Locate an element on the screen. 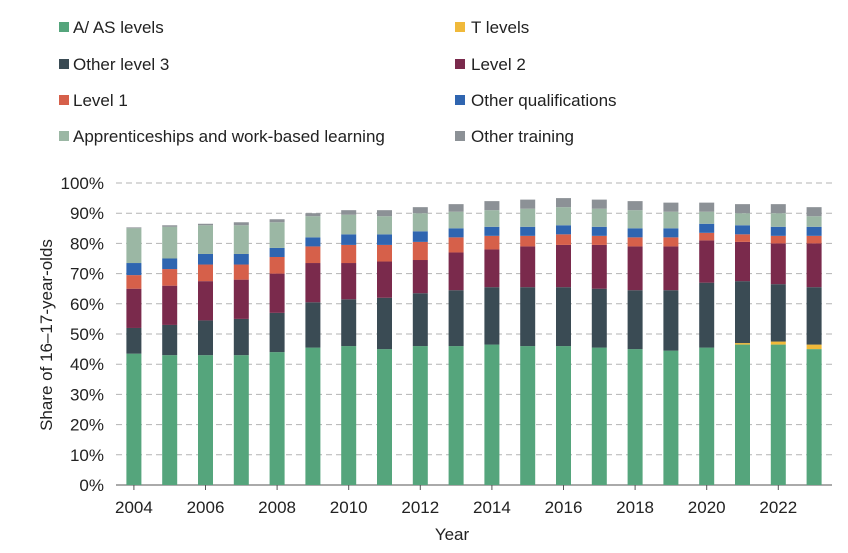 This screenshot has height=553, width=848. legend-label-t-levels: T levels is located at coordinates (500, 27).